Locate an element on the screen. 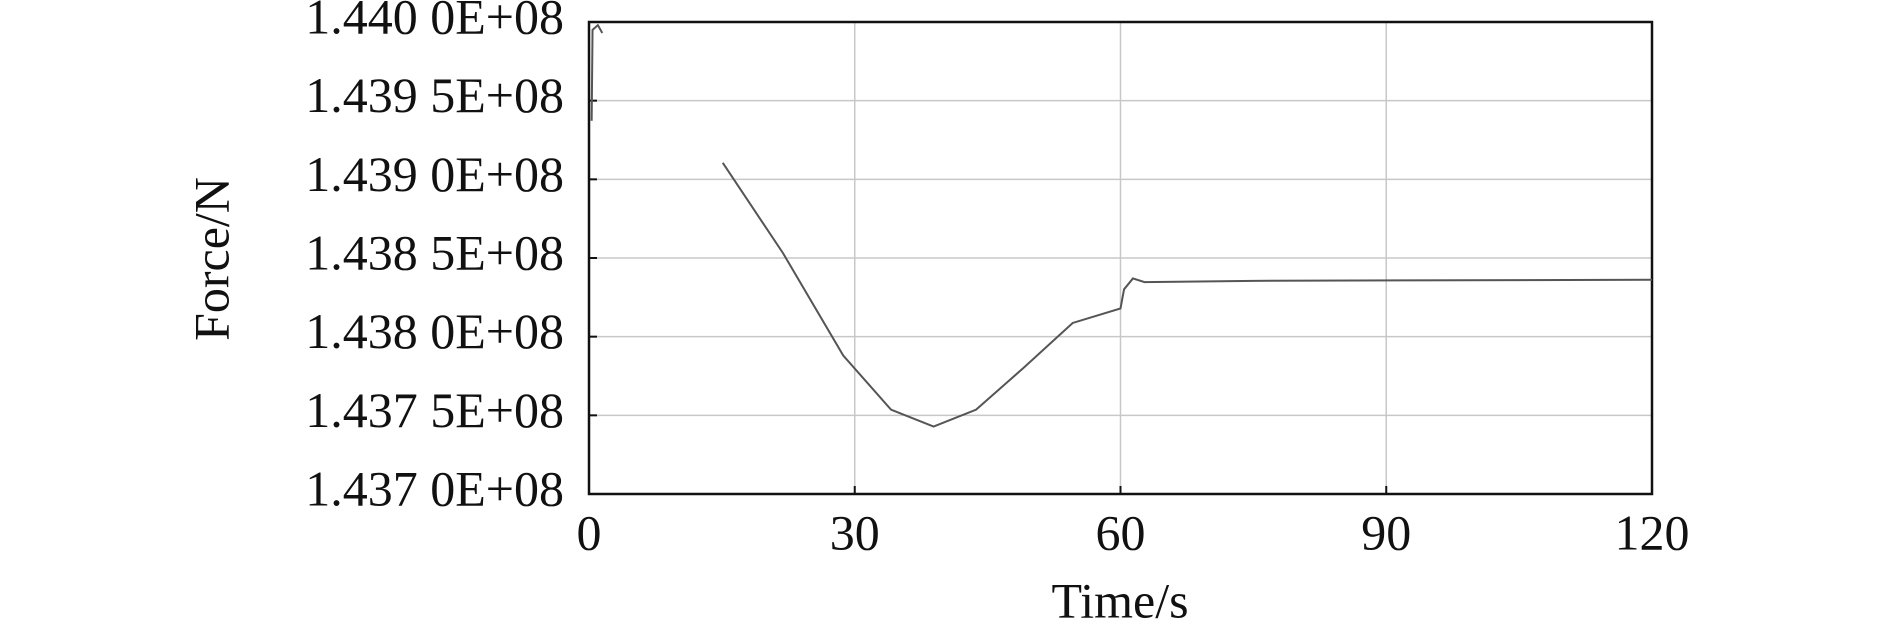  x-axis-label: Time/s is located at coordinates (1119, 600).